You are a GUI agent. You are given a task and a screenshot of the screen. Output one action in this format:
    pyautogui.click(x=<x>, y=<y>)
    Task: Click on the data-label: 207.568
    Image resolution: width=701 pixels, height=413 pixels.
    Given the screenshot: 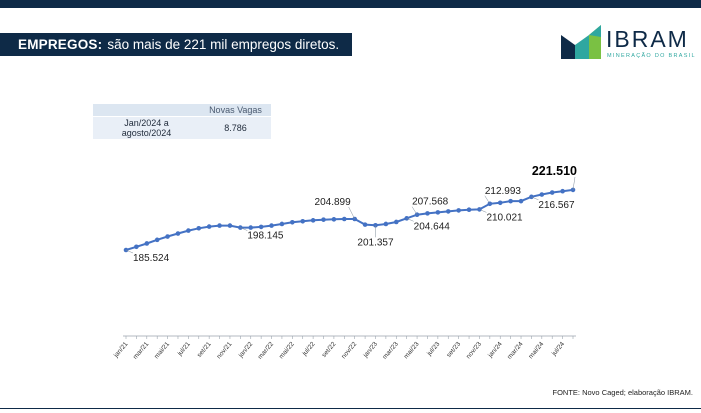 What is the action you would take?
    pyautogui.click(x=430, y=202)
    